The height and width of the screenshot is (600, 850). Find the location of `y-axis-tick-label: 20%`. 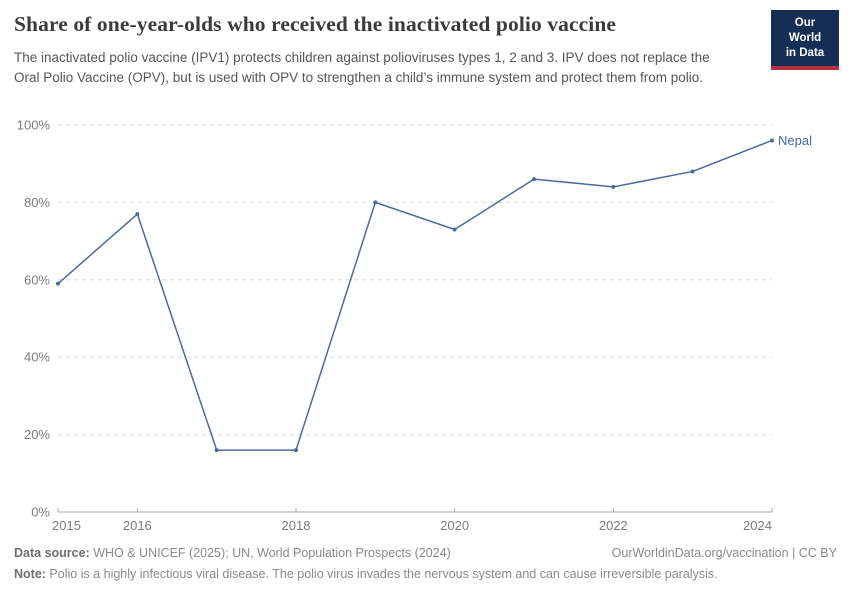

y-axis-tick-label: 20% is located at coordinates (37, 434).